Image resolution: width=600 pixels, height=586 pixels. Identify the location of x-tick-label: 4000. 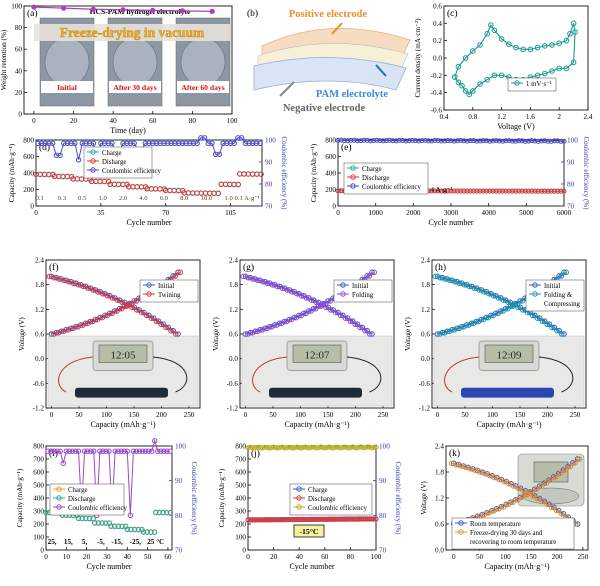
(488, 213).